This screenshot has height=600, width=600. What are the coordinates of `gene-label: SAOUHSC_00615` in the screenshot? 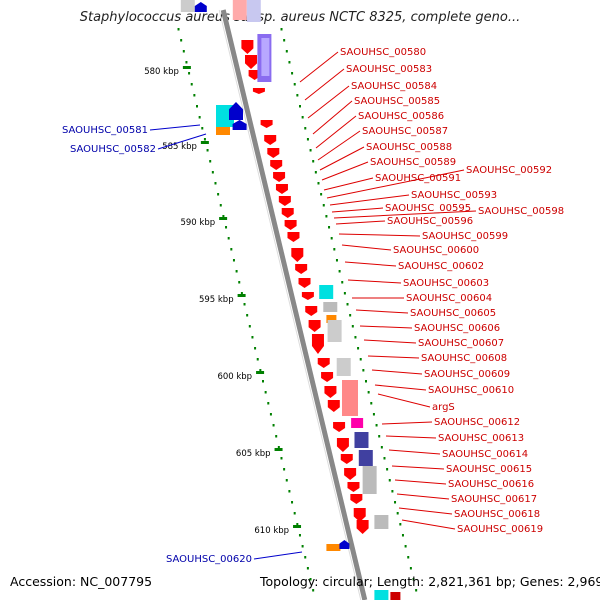 It's located at (489, 469).